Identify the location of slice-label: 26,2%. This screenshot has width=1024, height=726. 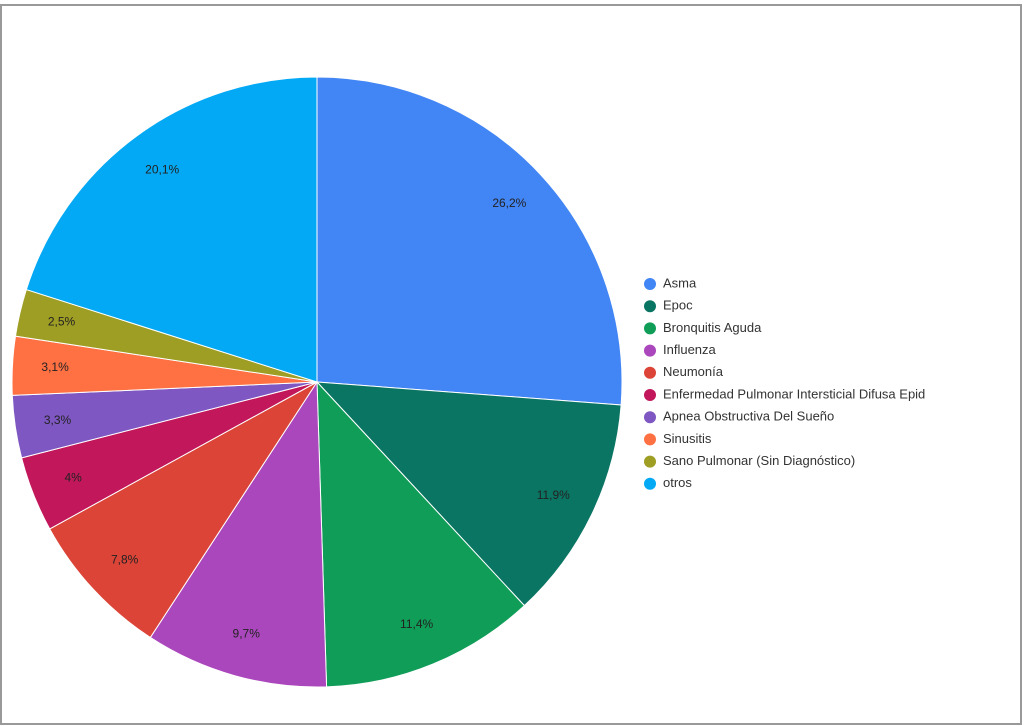
(509, 203).